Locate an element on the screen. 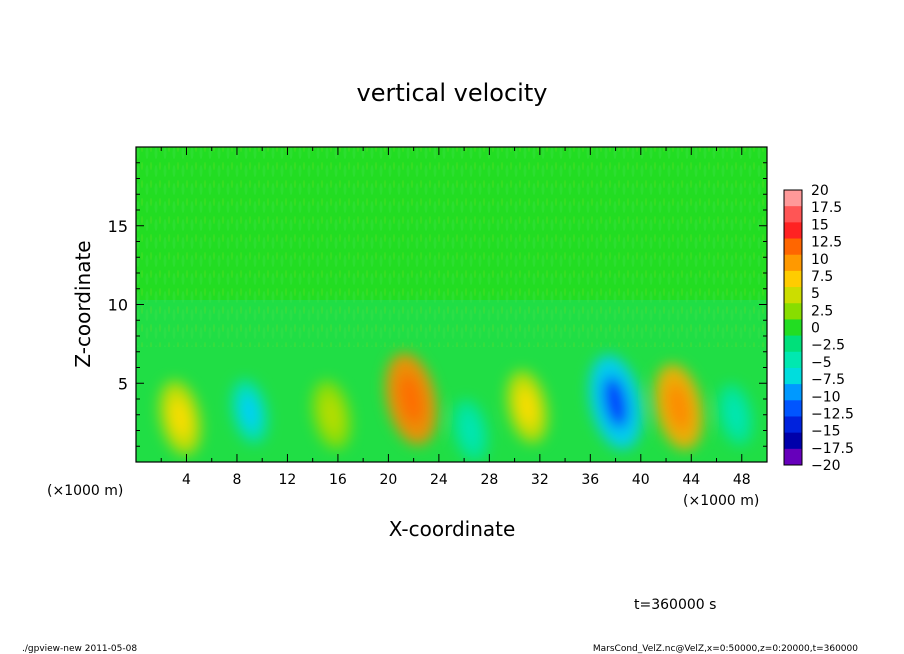 The width and height of the screenshot is (904, 654). colorbar-label: 5 is located at coordinates (815, 294).